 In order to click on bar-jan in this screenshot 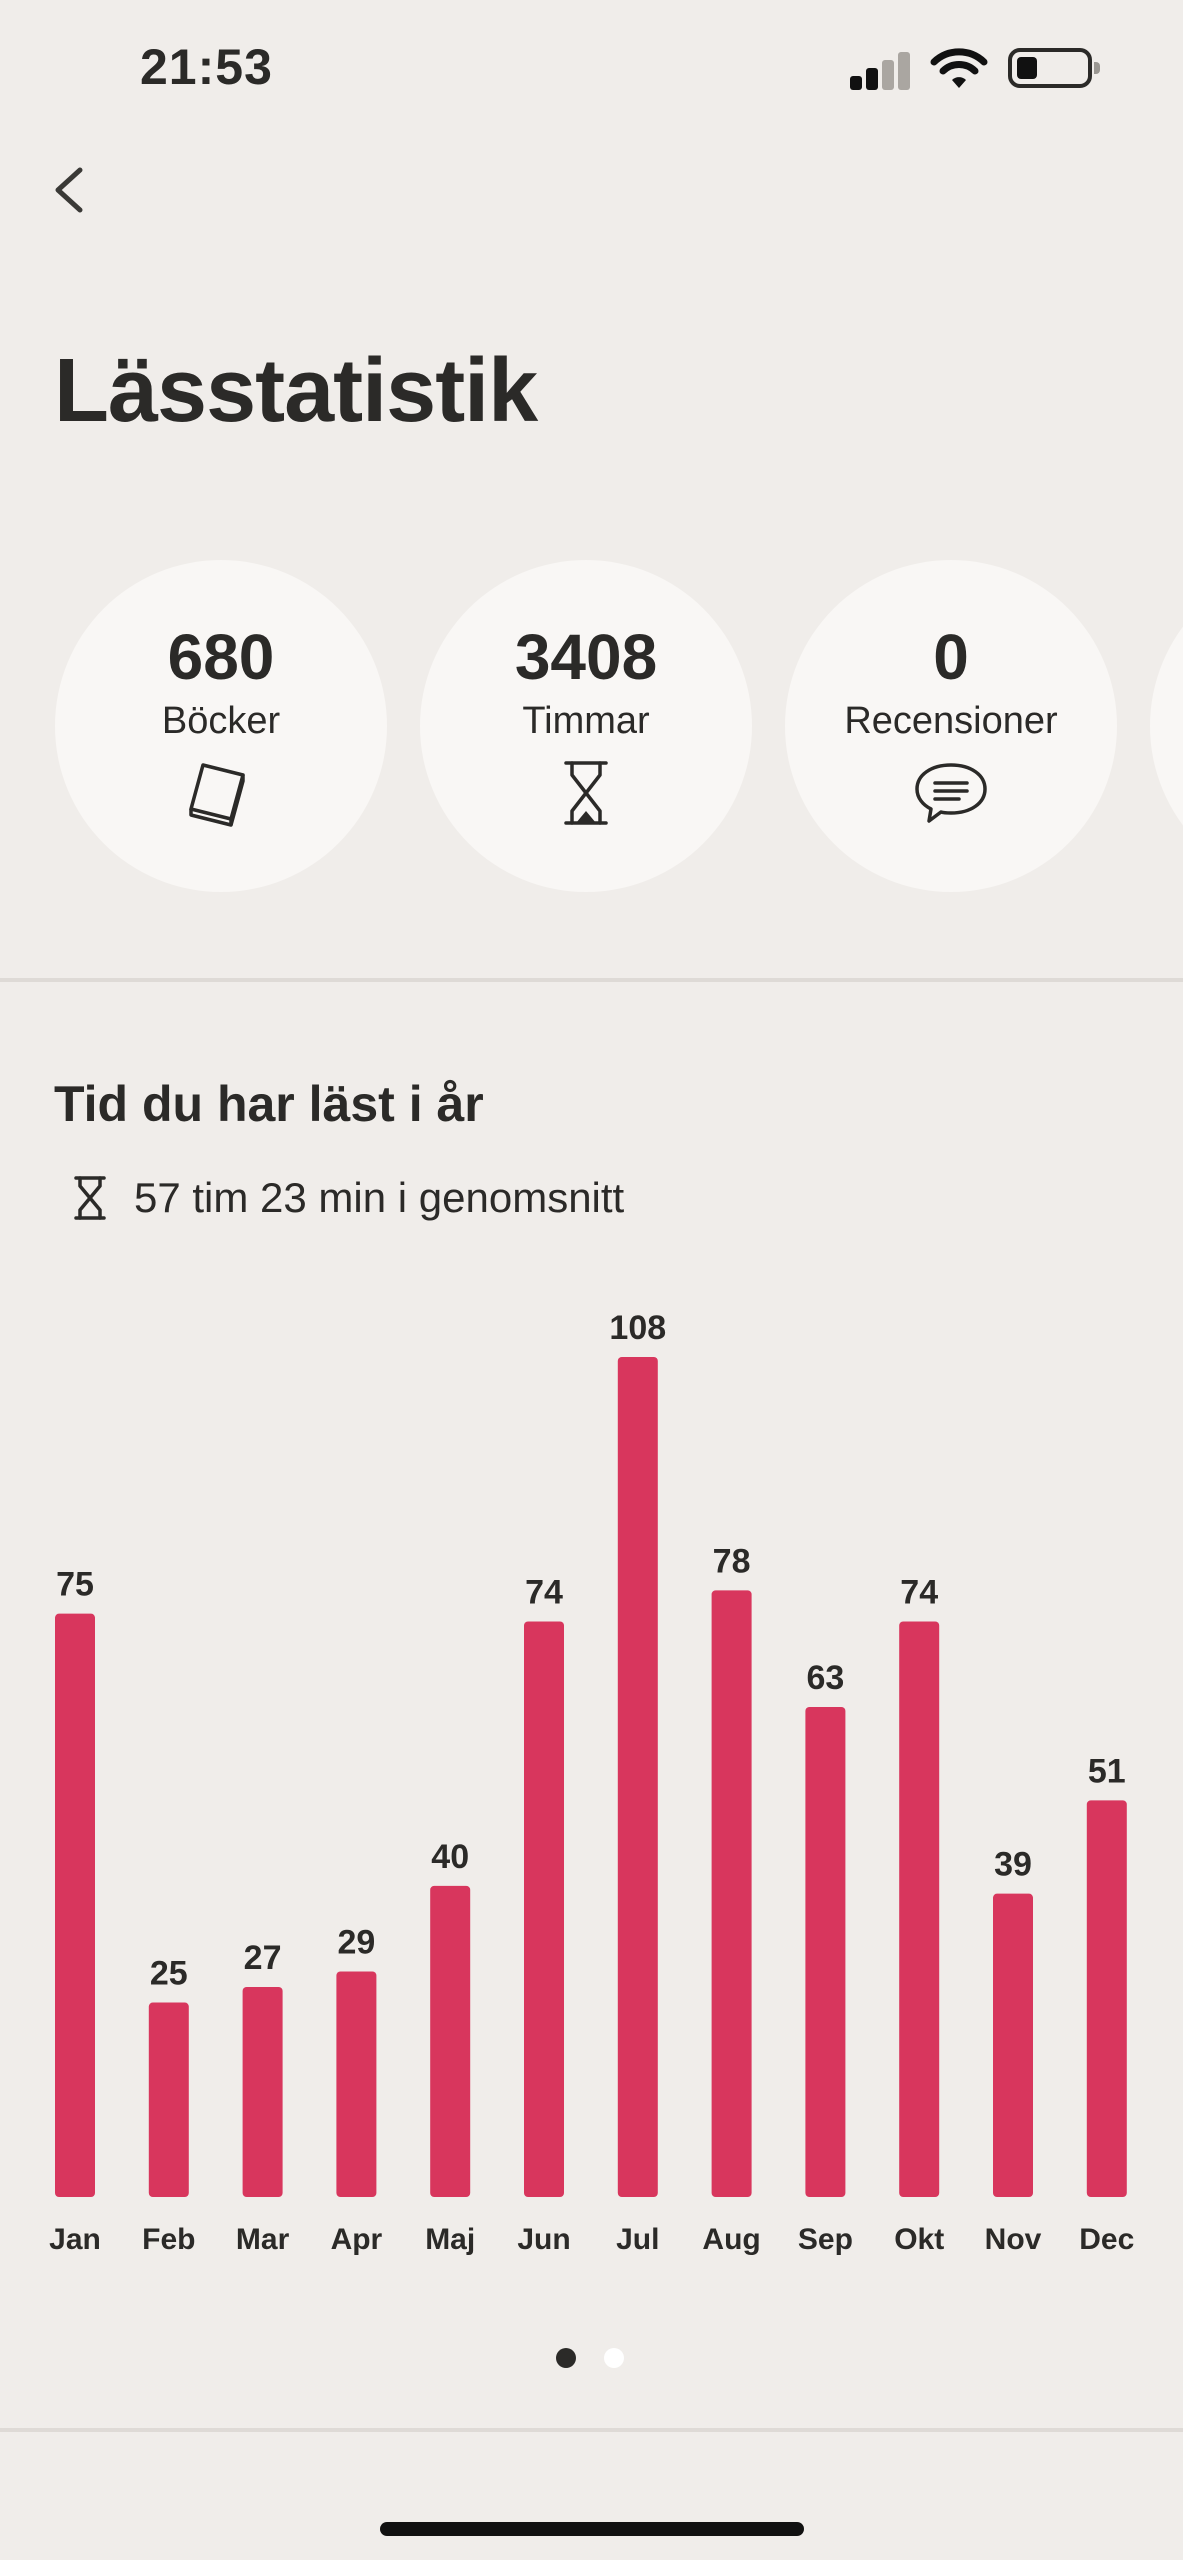, I will do `click(75, 1905)`.